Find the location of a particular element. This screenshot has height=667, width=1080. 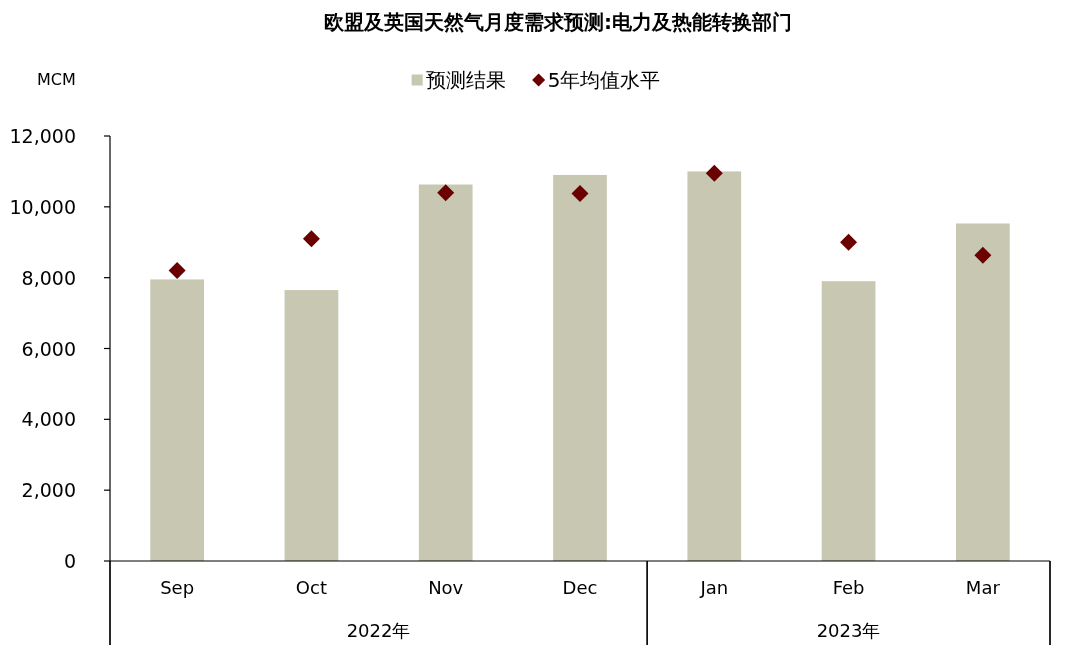

x-tick-label: Mar is located at coordinates (983, 587).